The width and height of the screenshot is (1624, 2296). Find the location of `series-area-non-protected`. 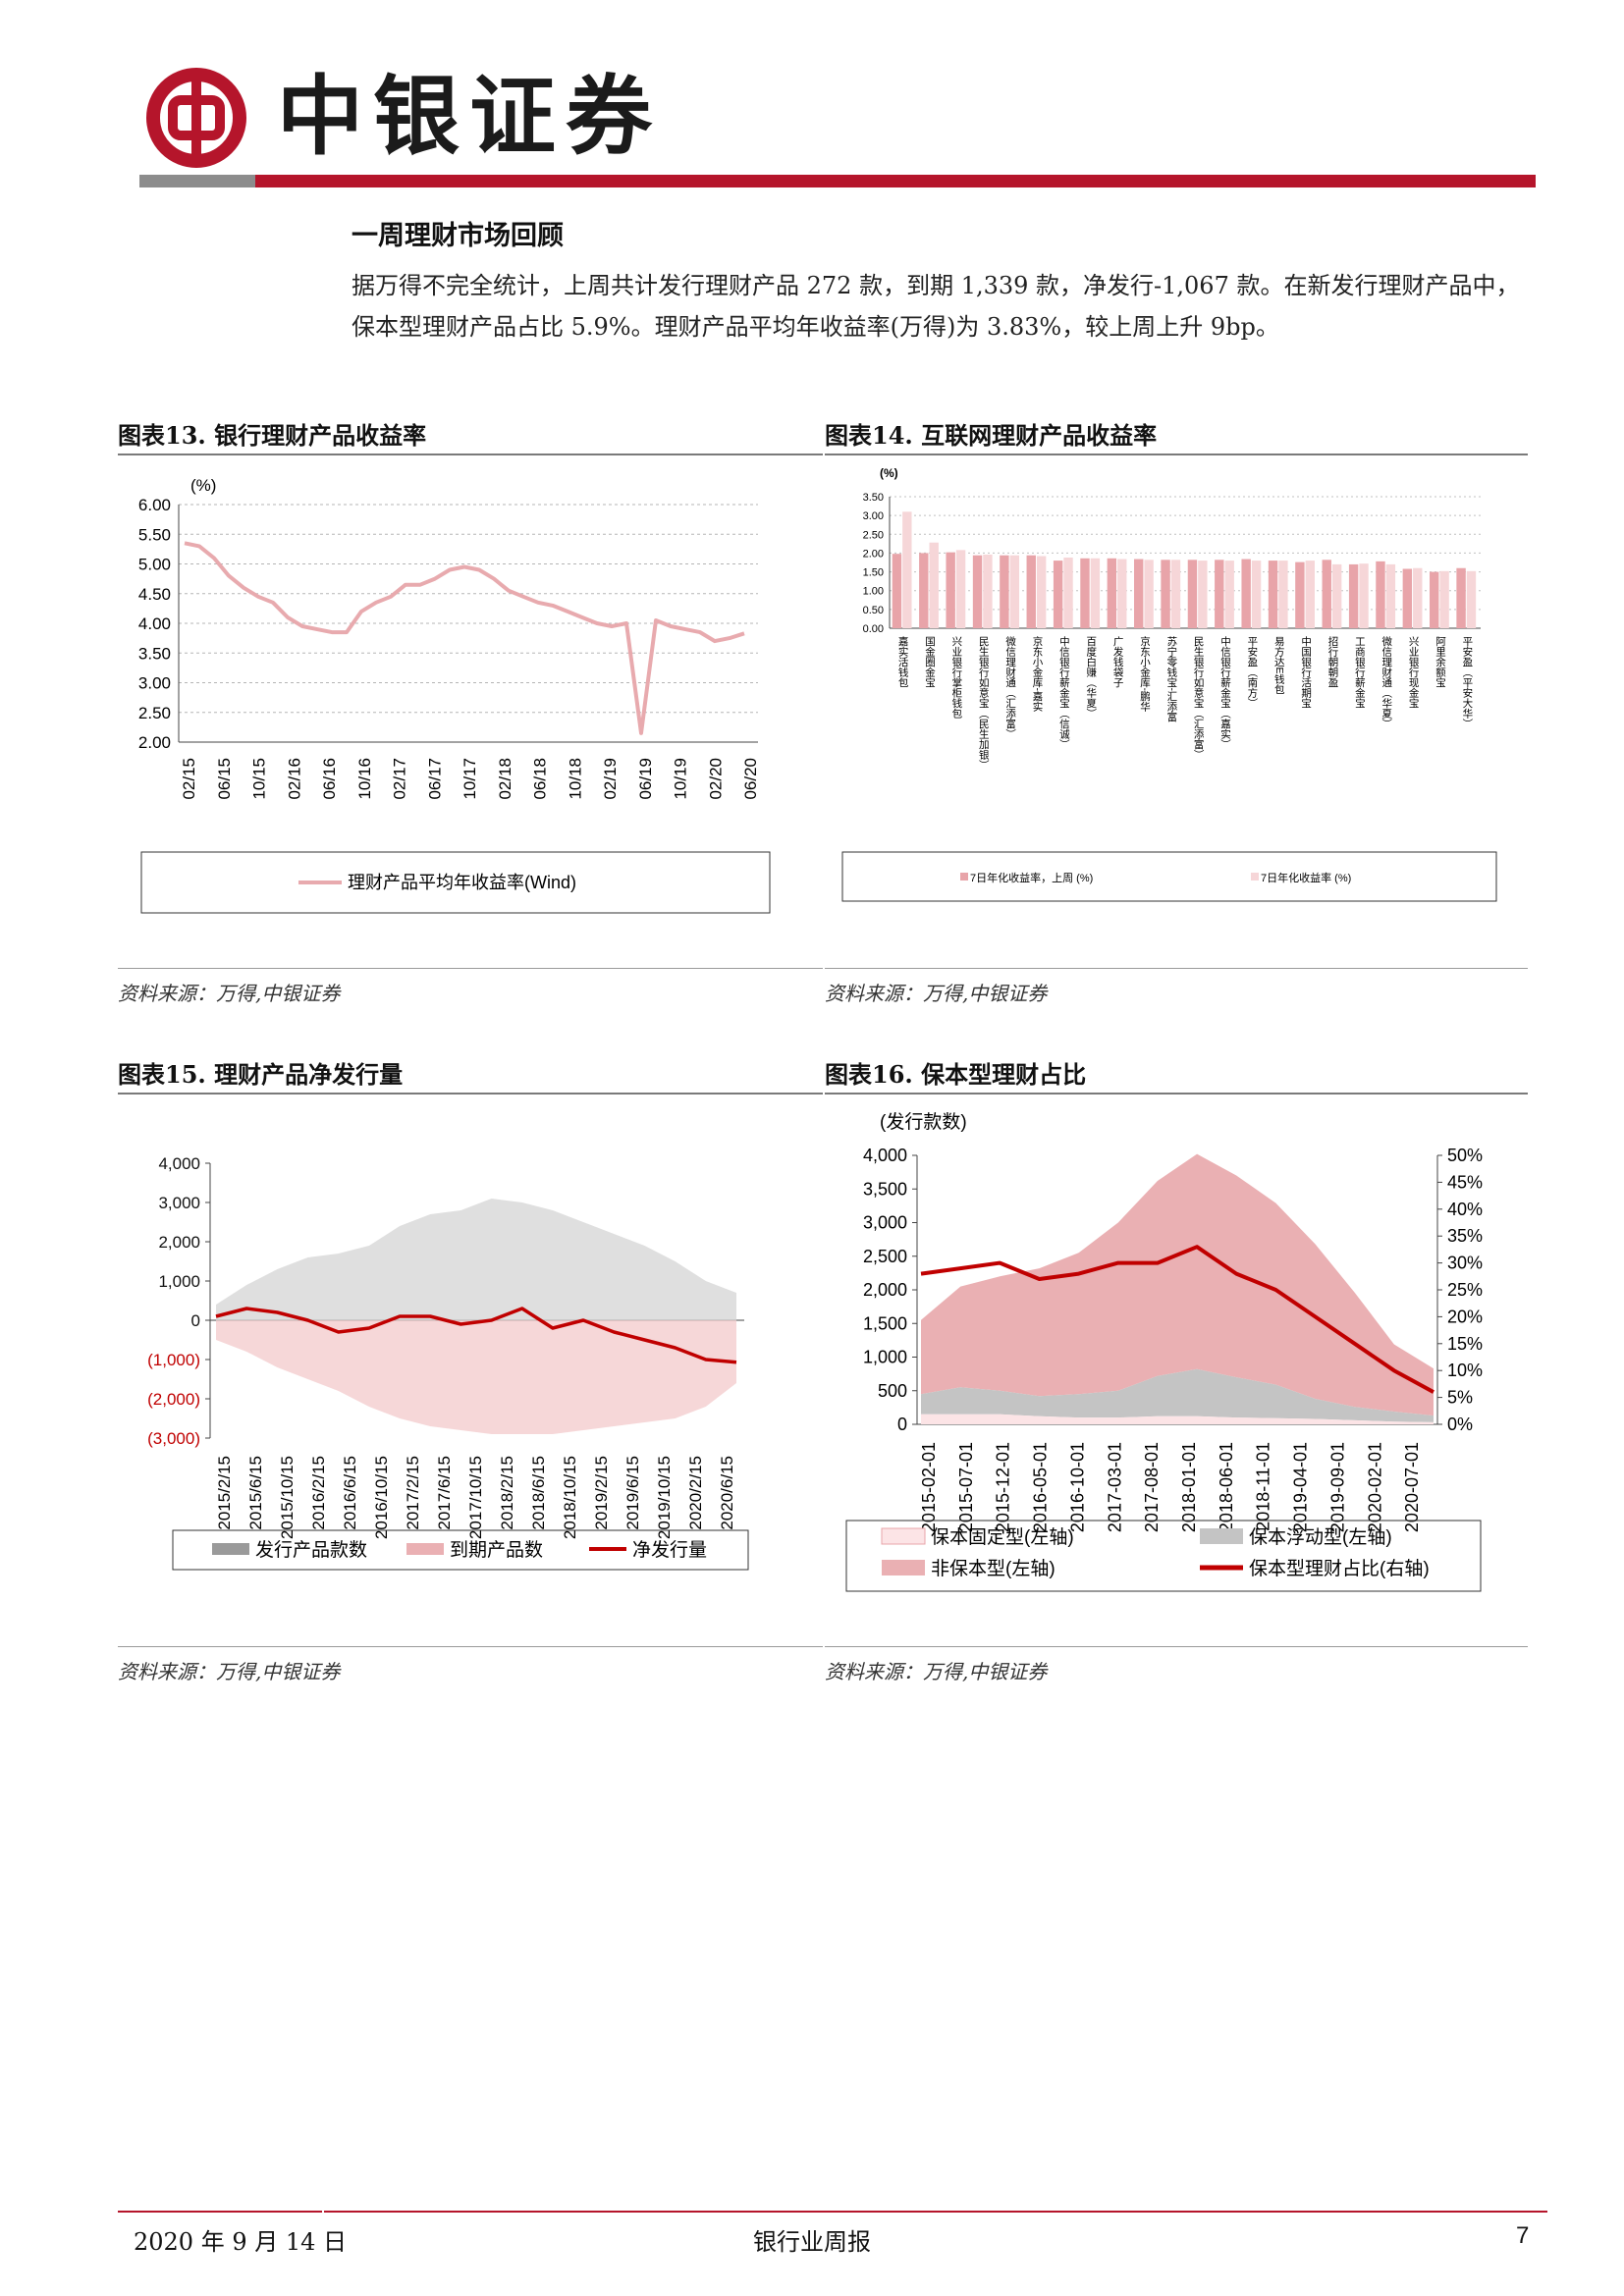

series-area-non-protected is located at coordinates (1177, 1285).